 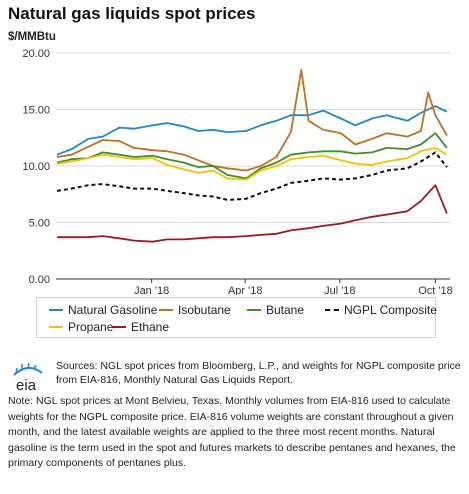 I want to click on x-tick-label: Jan '18, so click(x=151, y=290).